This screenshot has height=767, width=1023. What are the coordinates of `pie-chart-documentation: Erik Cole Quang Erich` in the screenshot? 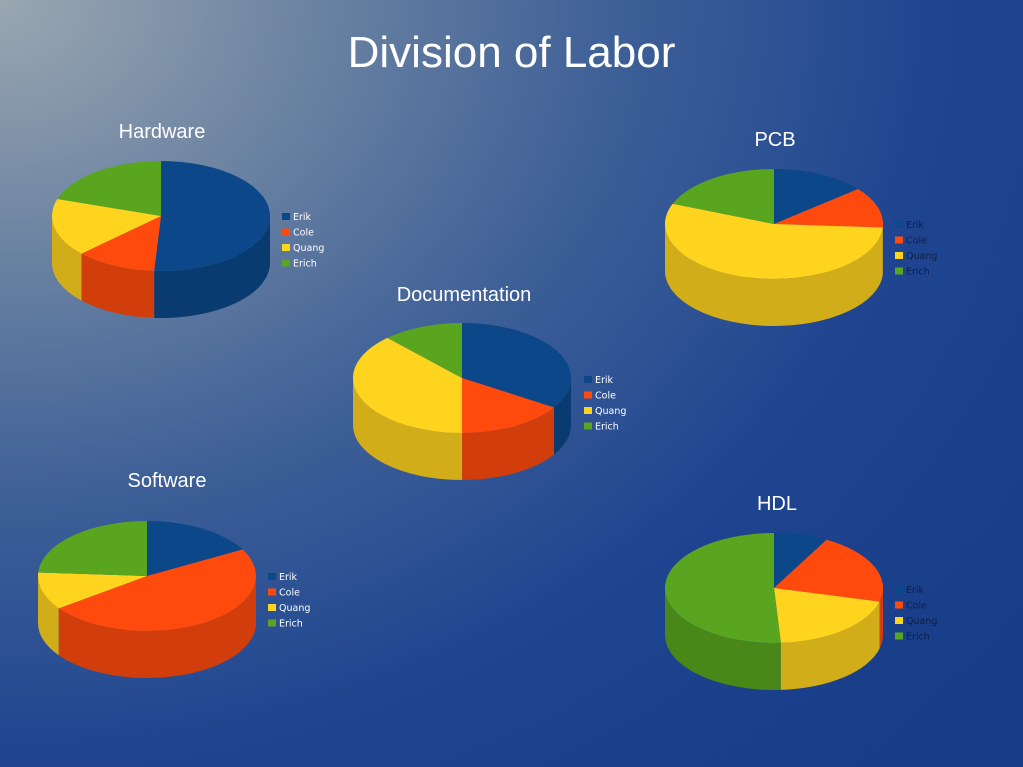 It's located at (489, 401).